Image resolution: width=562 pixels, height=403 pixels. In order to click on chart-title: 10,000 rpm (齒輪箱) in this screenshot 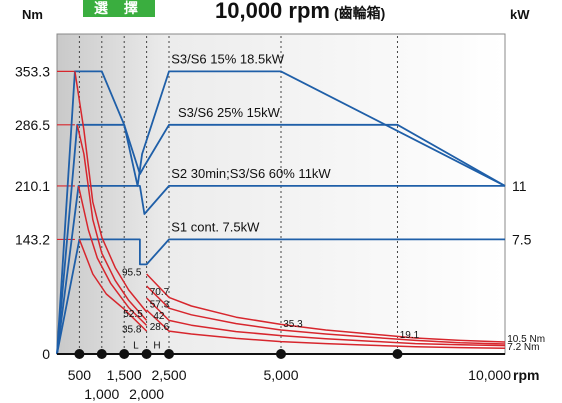, I will do `click(300, 12)`.